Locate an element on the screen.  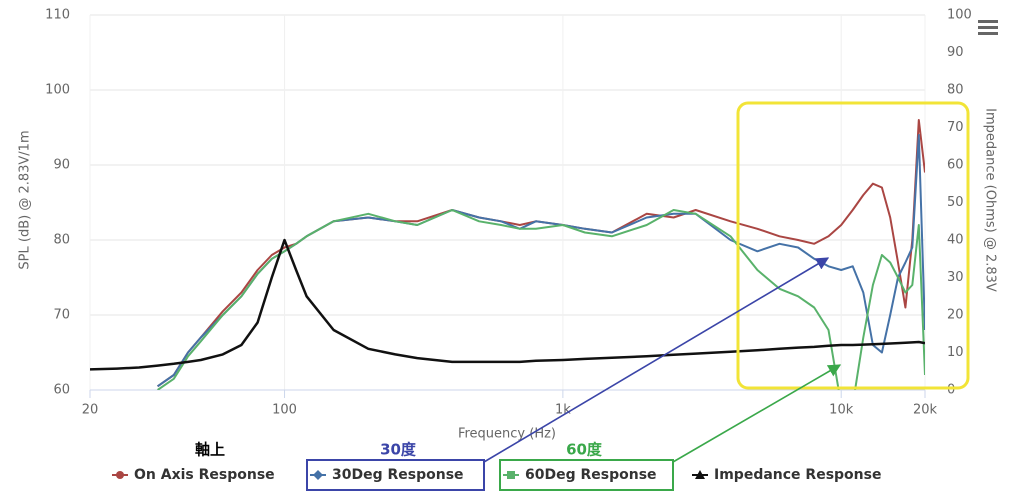
menu-button is located at coordinates (988, 27).